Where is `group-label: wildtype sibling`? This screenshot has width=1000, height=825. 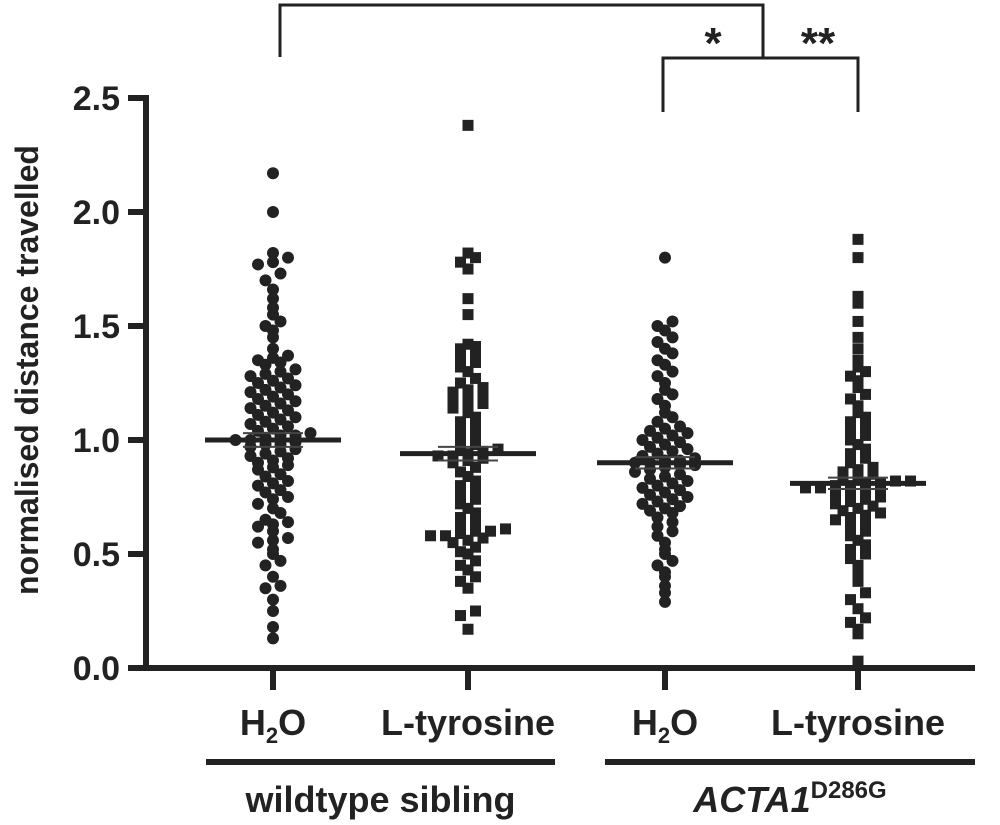
group-label: wildtype sibling is located at coordinates (379, 799).